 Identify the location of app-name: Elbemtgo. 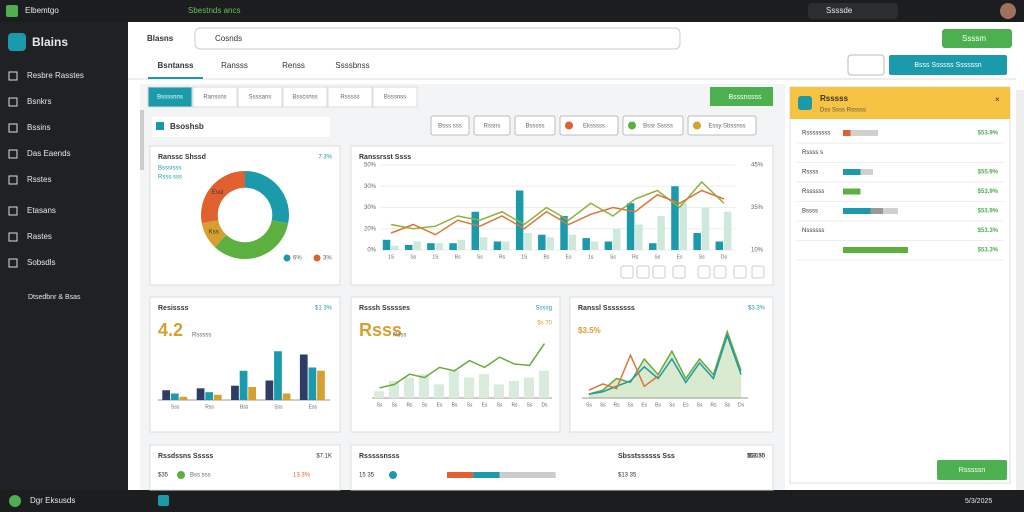
(42, 10).